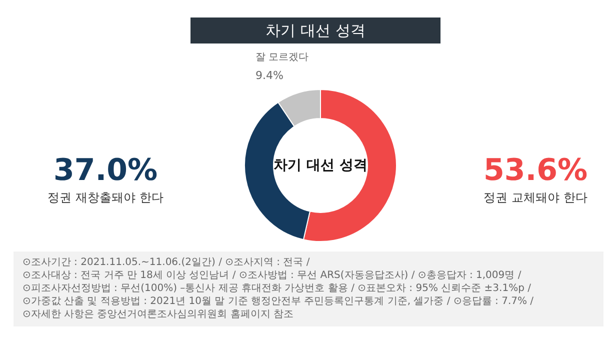 The image size is (616, 357). What do you see at coordinates (272, 275) in the screenshot?
I see `text: ⊙조사대상 : 전국 거주 만 18세 이상 성인남녀 / ⊙조사방법 : 무선 ARS(자동응답조사) / ⊙총응답자 : 1,009명 /` at bounding box center [272, 275].